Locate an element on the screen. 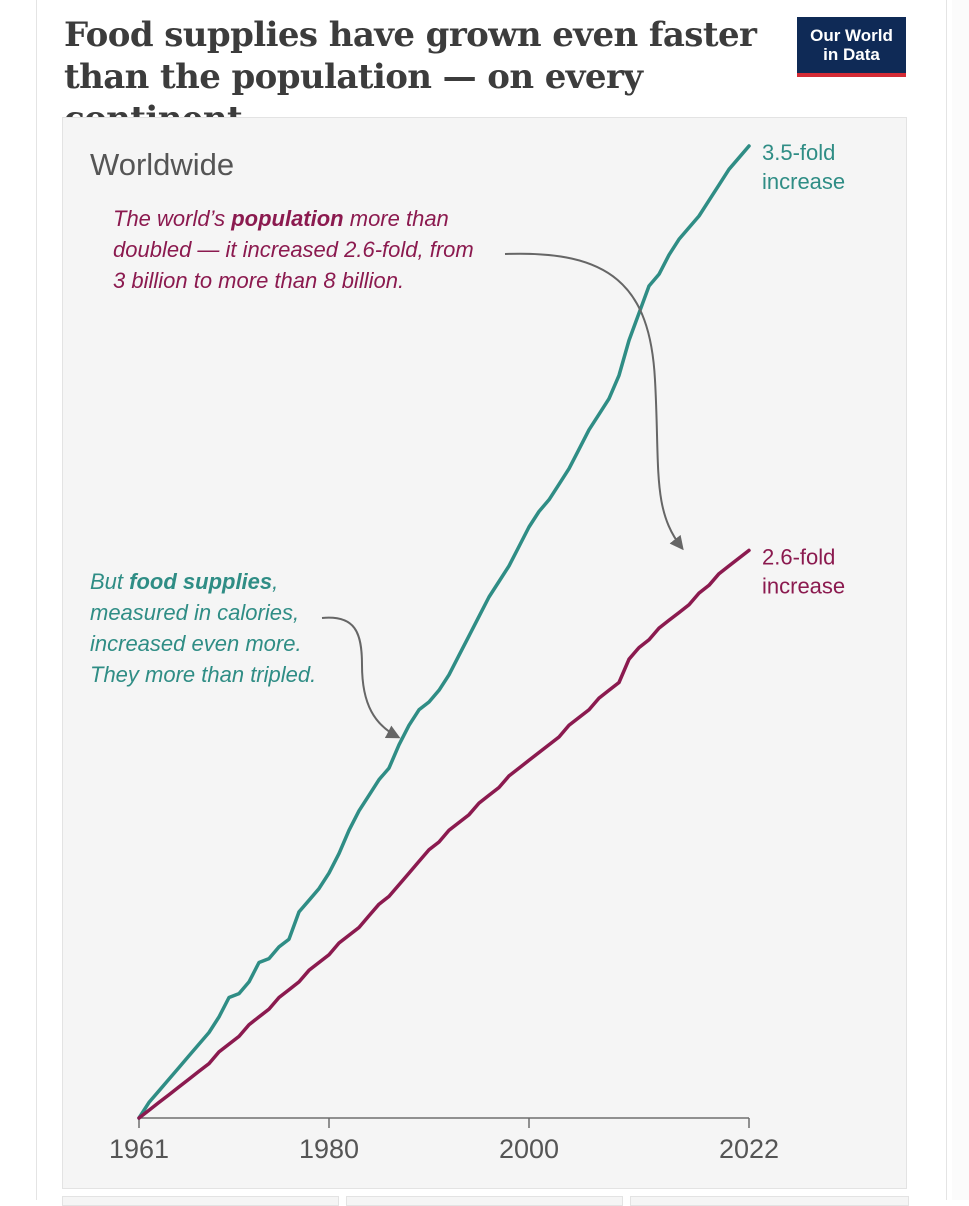  population-note-line1: The world’s population more than is located at coordinates (281, 218).